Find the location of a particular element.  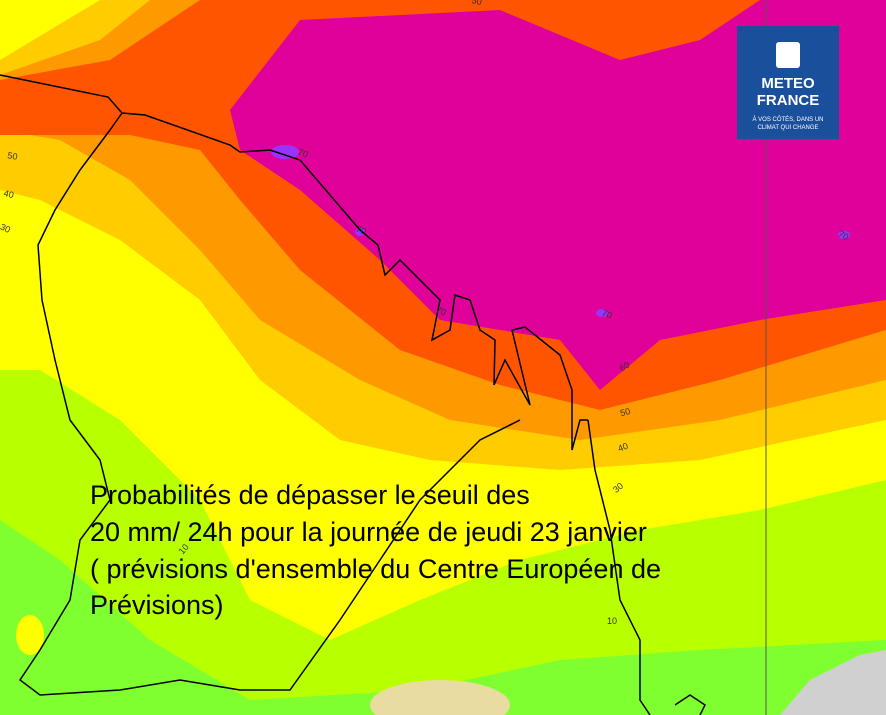

logo-tagline: CLIMAT QUI CHANGE is located at coordinates (787, 128).